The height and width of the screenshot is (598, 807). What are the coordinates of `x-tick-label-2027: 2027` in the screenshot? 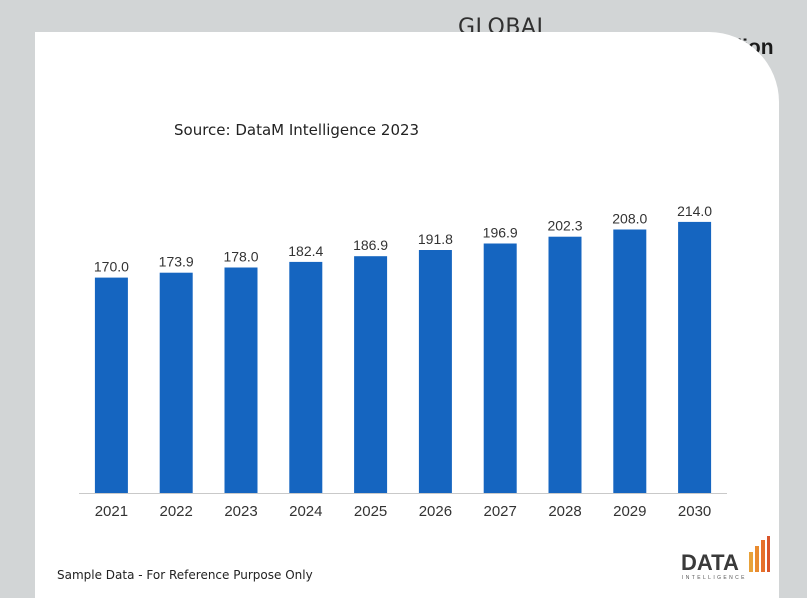 It's located at (500, 511).